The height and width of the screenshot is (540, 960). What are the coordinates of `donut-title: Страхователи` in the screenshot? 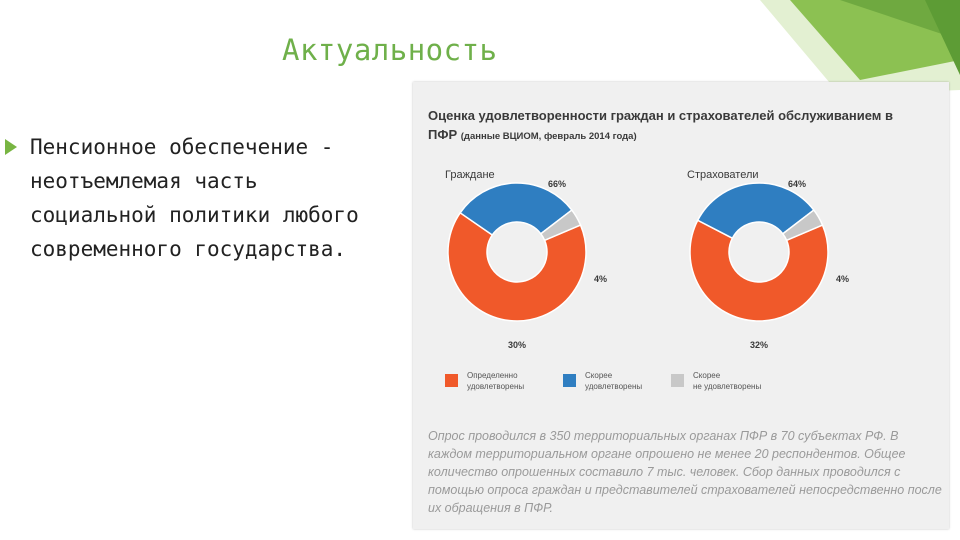 It's located at (723, 175).